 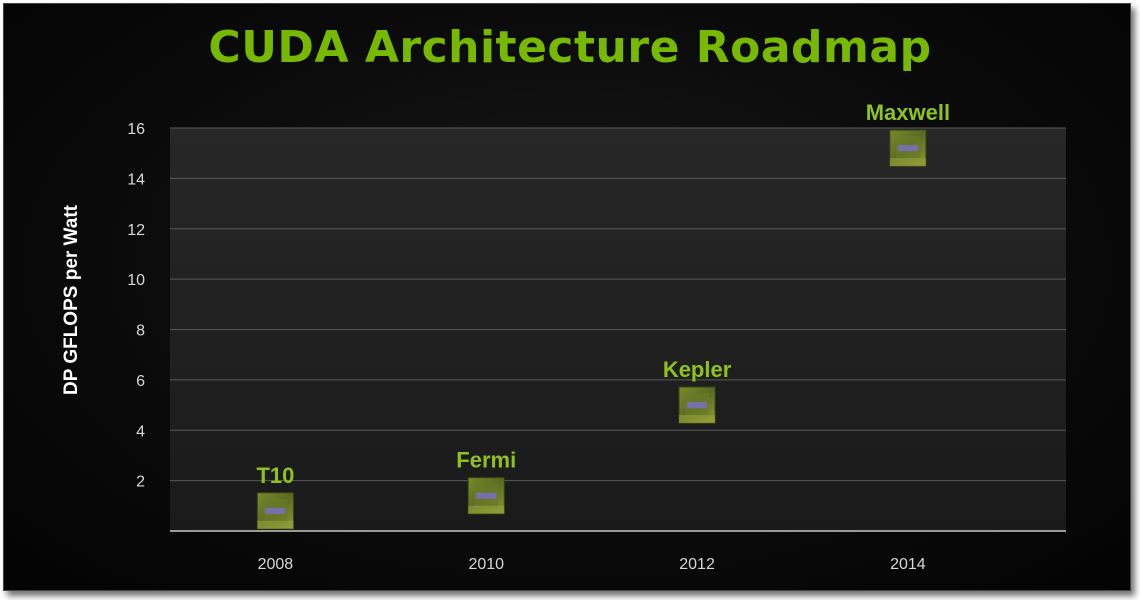 I want to click on y-tick-label: 16, so click(x=136, y=129).